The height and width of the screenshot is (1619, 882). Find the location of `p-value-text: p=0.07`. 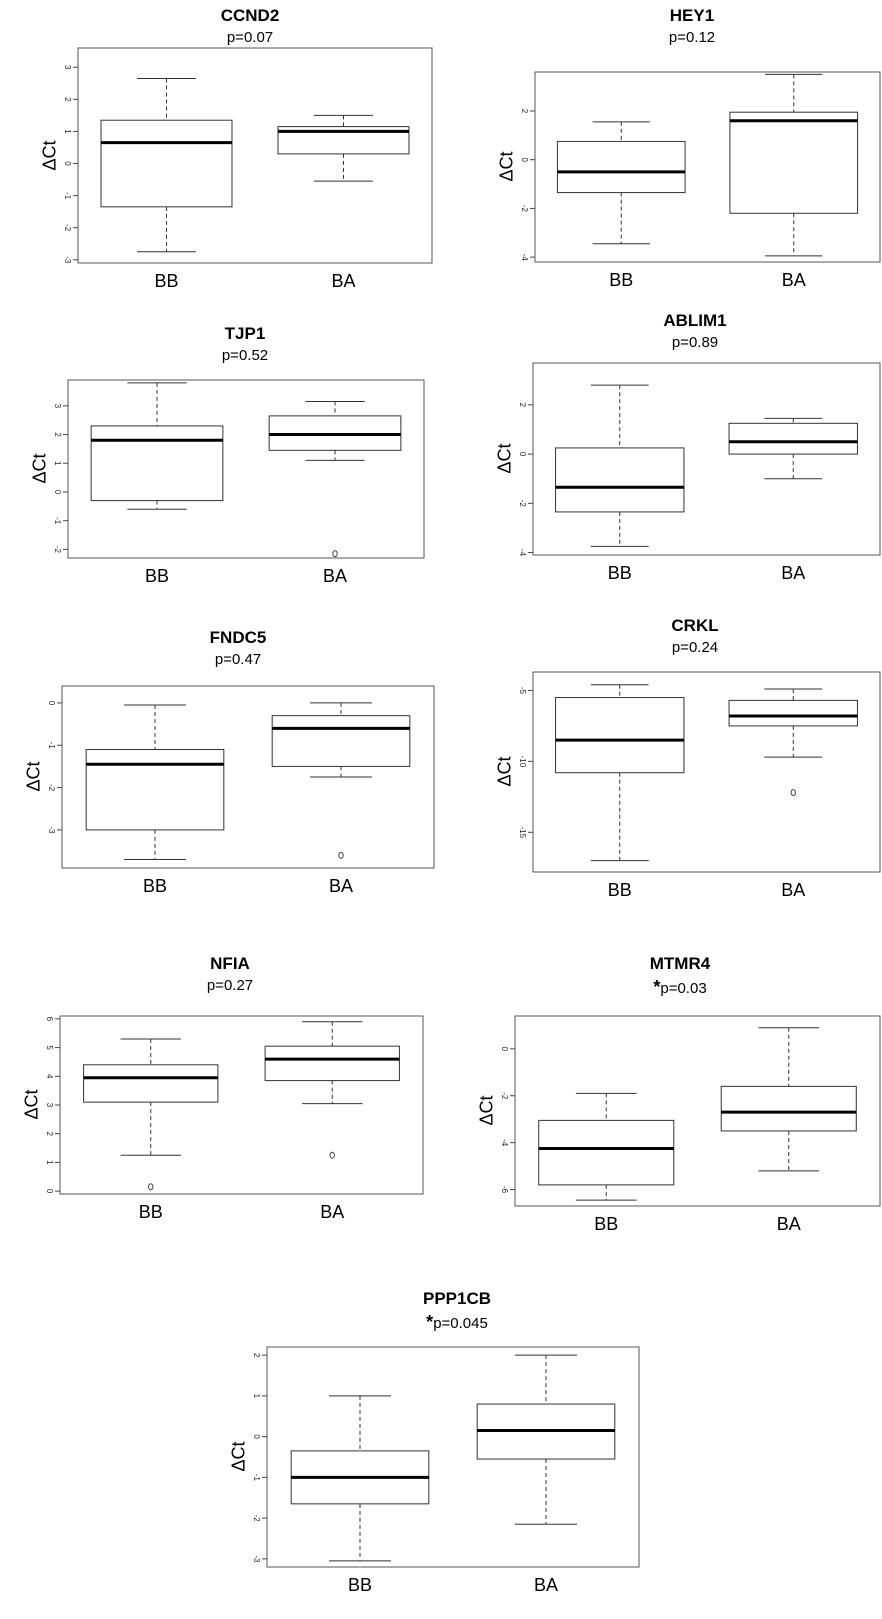

p-value-text: p=0.07 is located at coordinates (250, 37).